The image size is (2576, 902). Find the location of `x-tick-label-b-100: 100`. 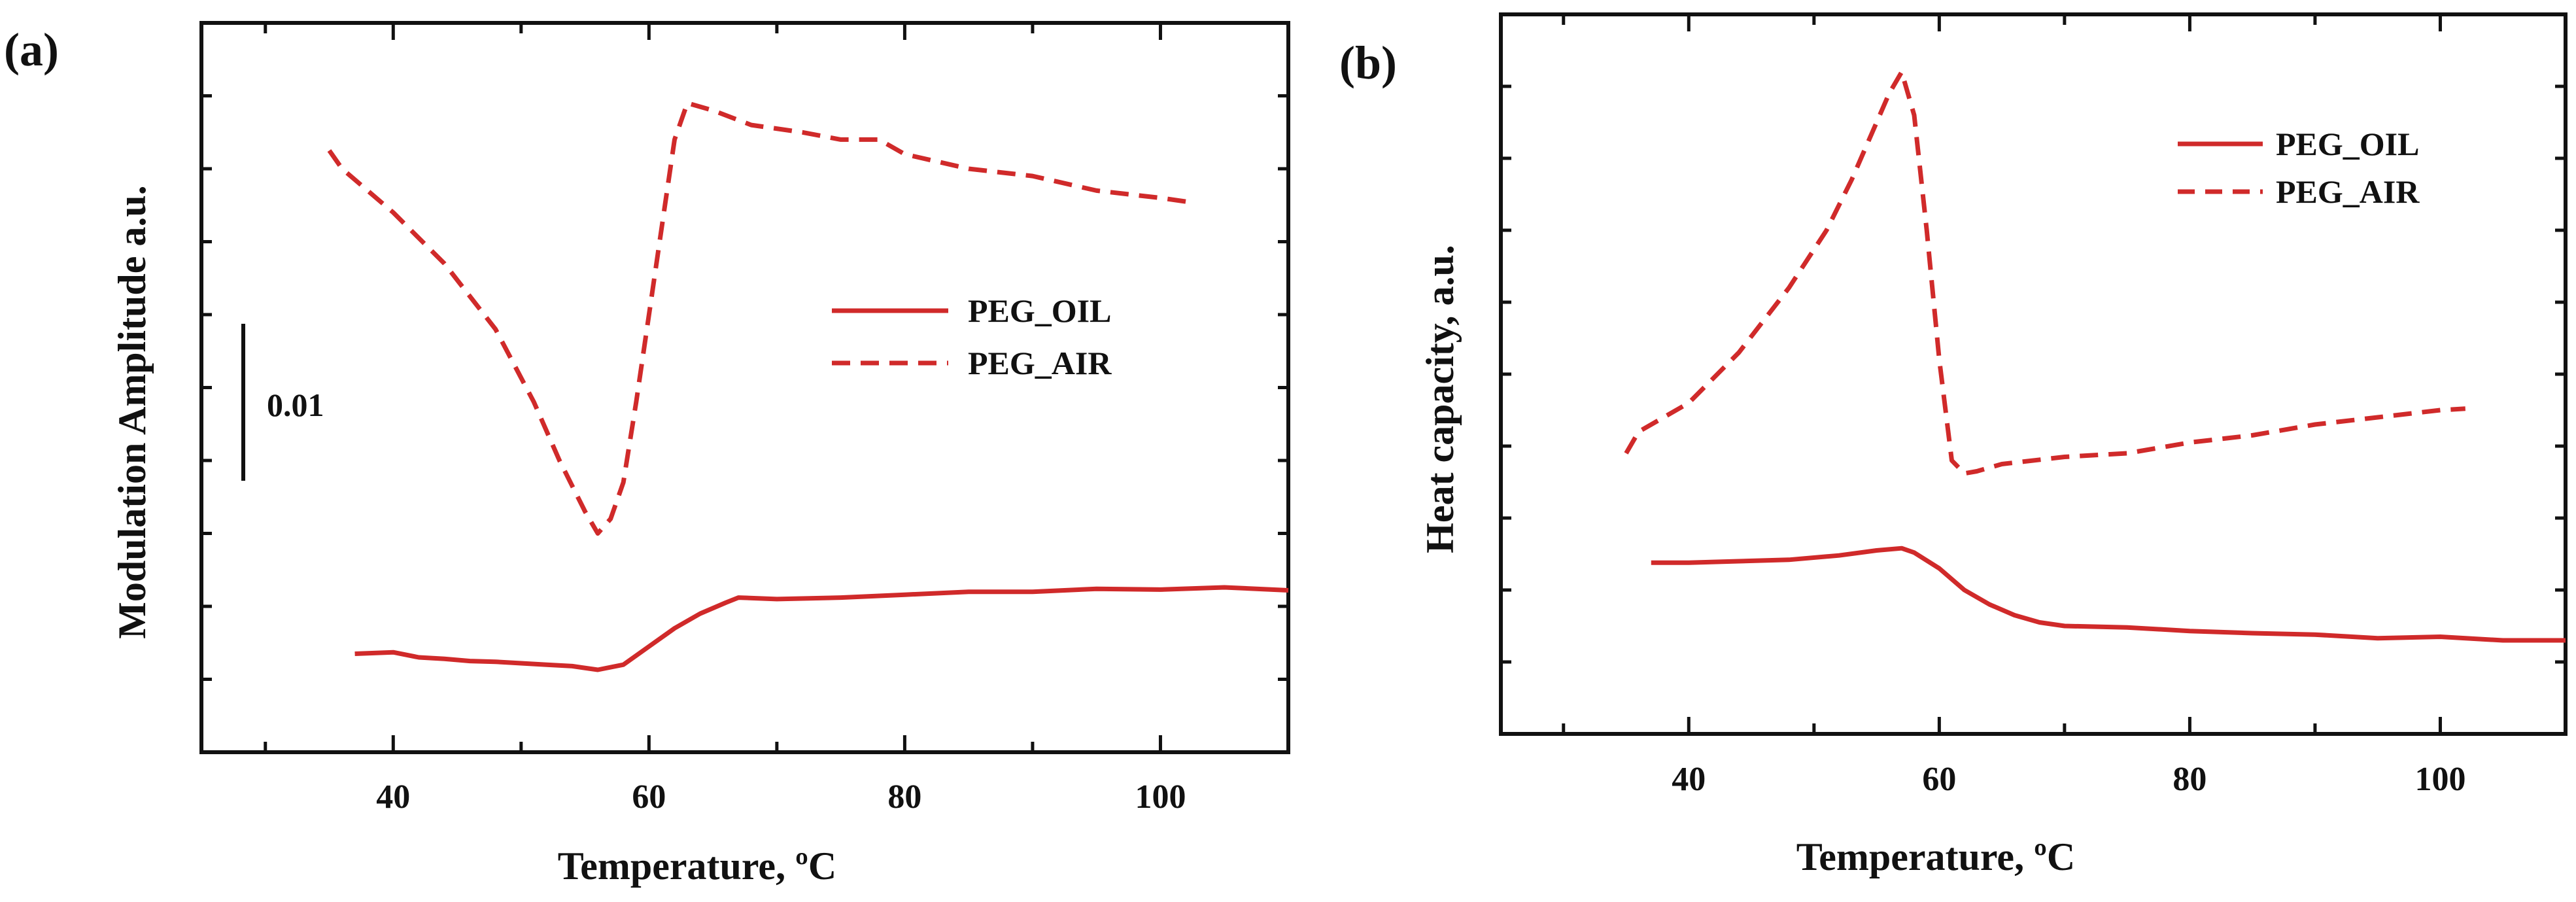

x-tick-label-b-100: 100 is located at coordinates (2440, 779).